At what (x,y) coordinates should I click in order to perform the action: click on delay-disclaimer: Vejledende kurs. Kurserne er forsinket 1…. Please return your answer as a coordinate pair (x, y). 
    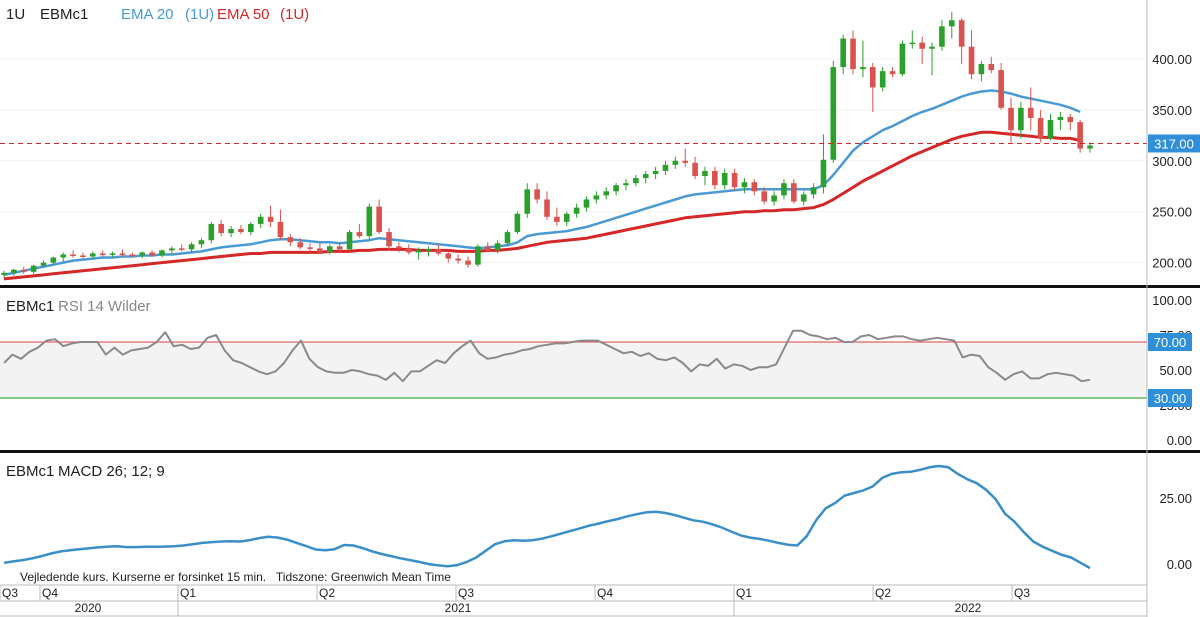
    Looking at the image, I should click on (235, 577).